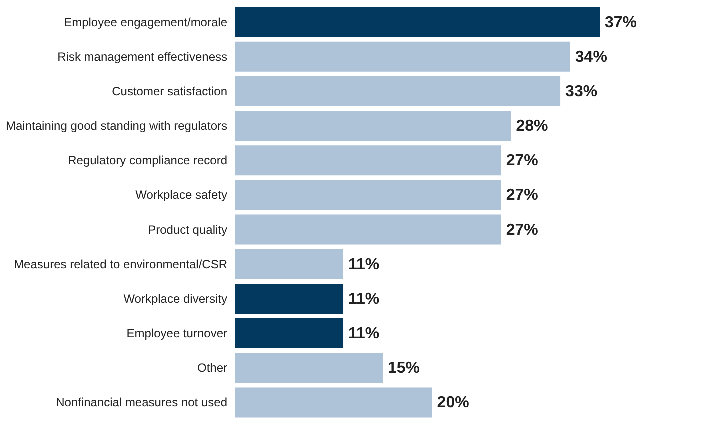 The image size is (705, 442). What do you see at coordinates (148, 161) in the screenshot?
I see `y-tick-label: Regulatory compliance record` at bounding box center [148, 161].